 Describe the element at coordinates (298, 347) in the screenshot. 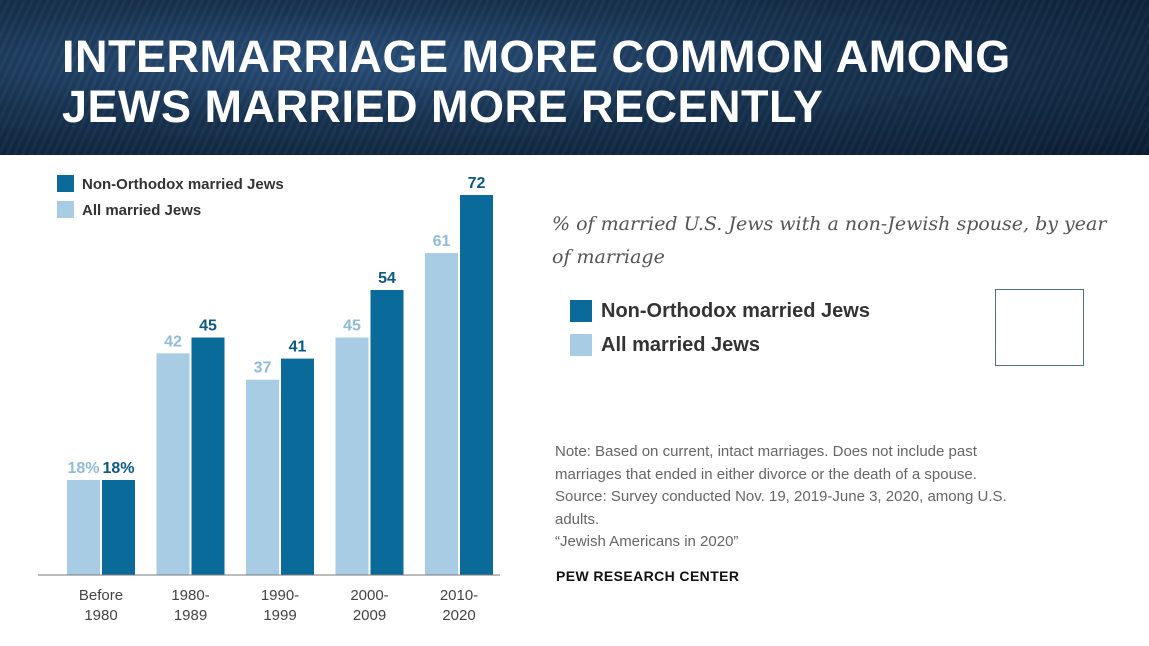

I see `data-label-non-orthodox-2: 41` at that location.